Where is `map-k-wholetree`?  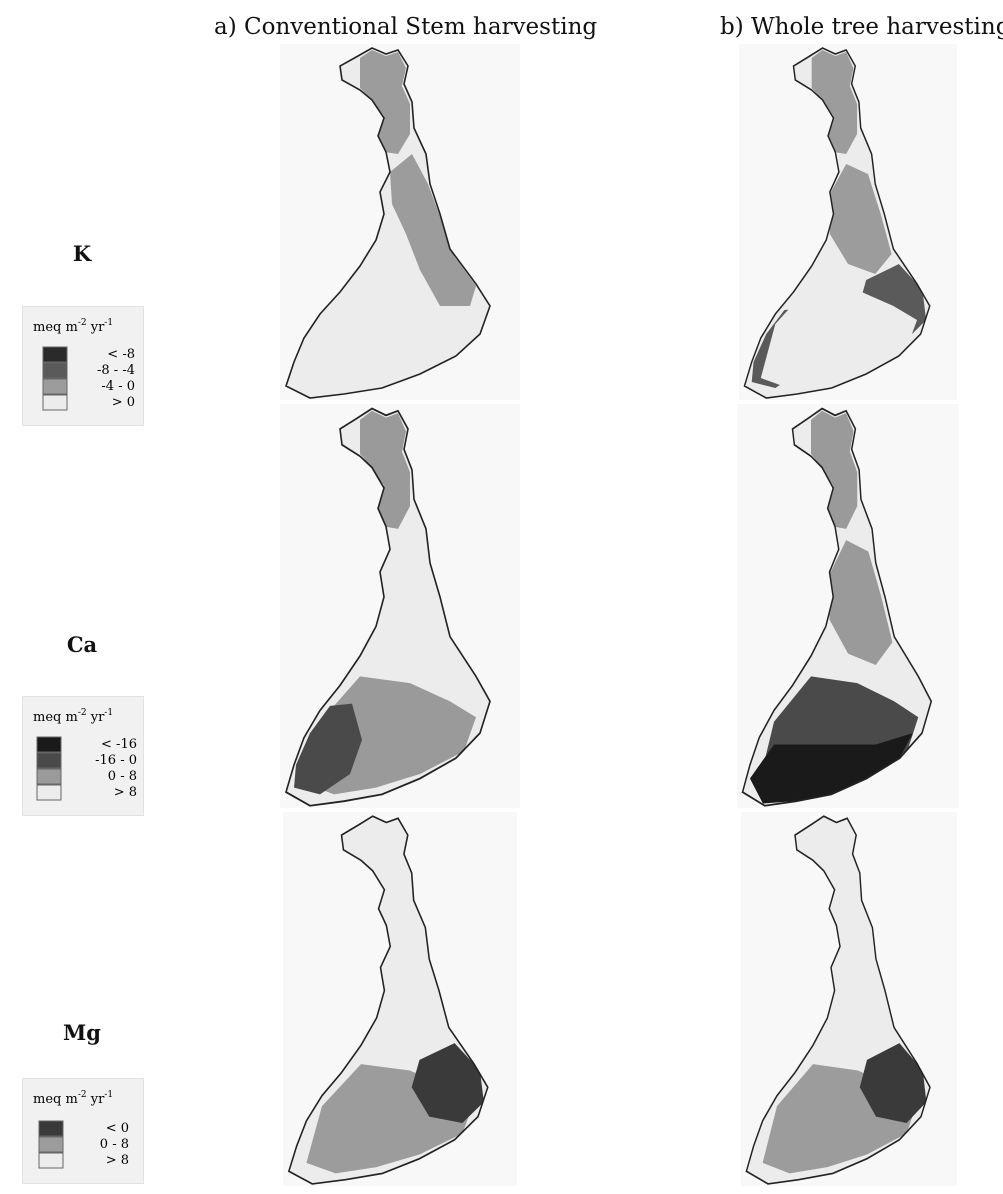 map-k-wholetree is located at coordinates (848, 222).